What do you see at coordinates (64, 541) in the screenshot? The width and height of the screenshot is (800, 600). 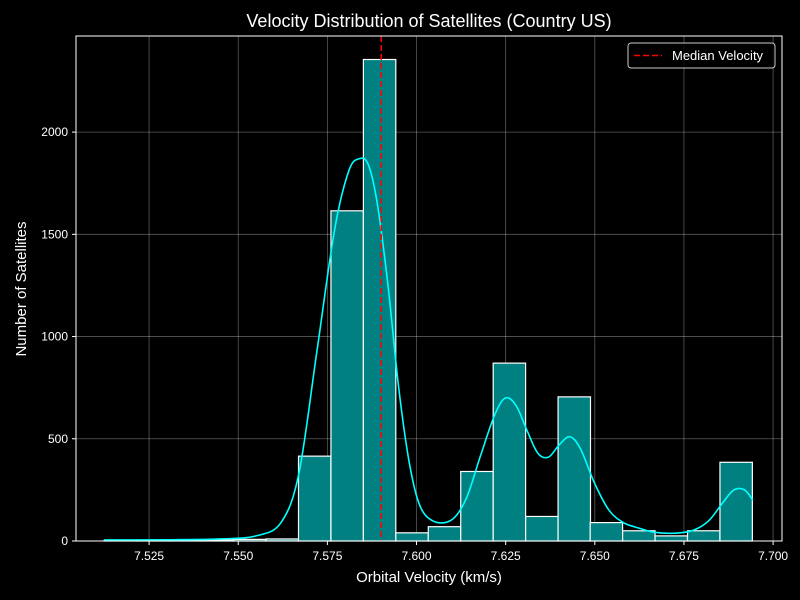 I see `y-tick-label: 0` at bounding box center [64, 541].